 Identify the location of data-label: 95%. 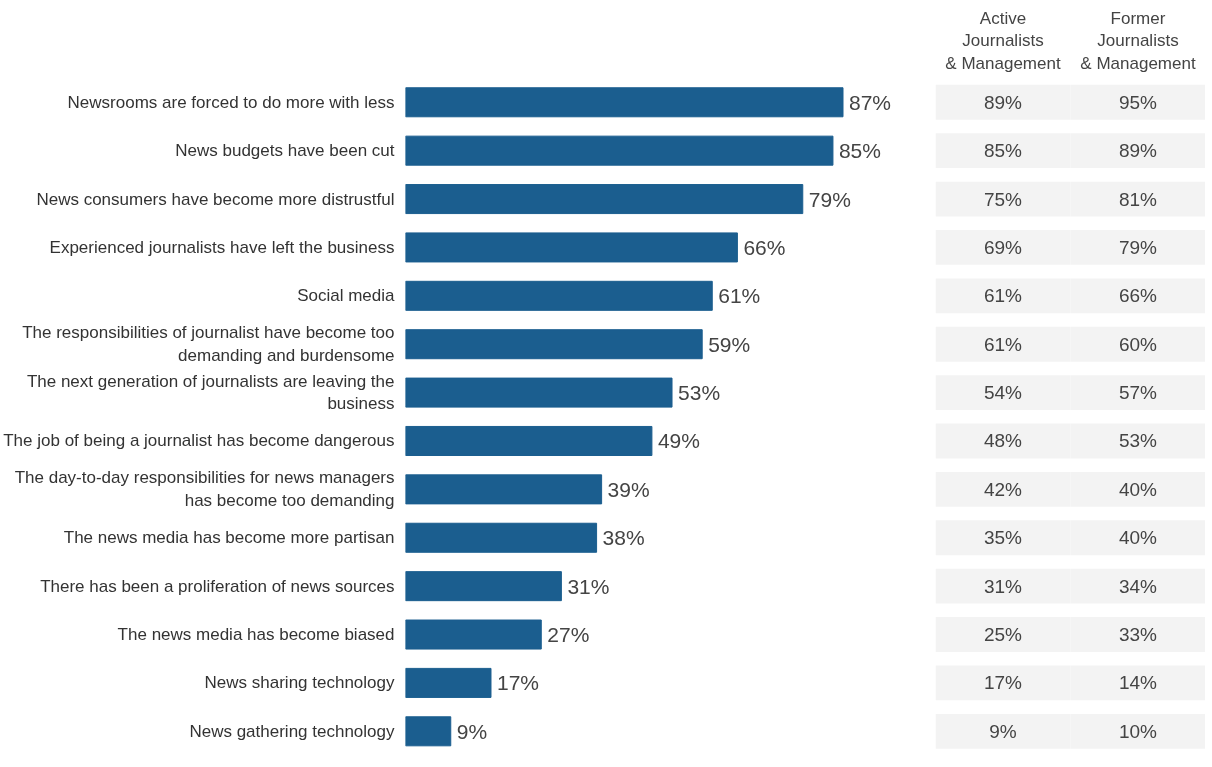
(1138, 102).